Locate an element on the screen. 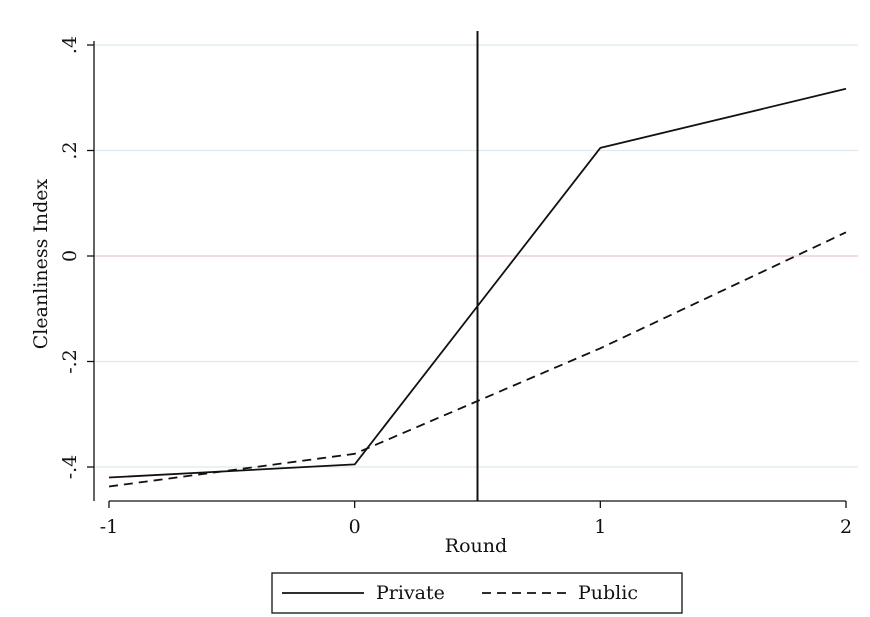  y-tick-label: 0 is located at coordinates (70, 256).